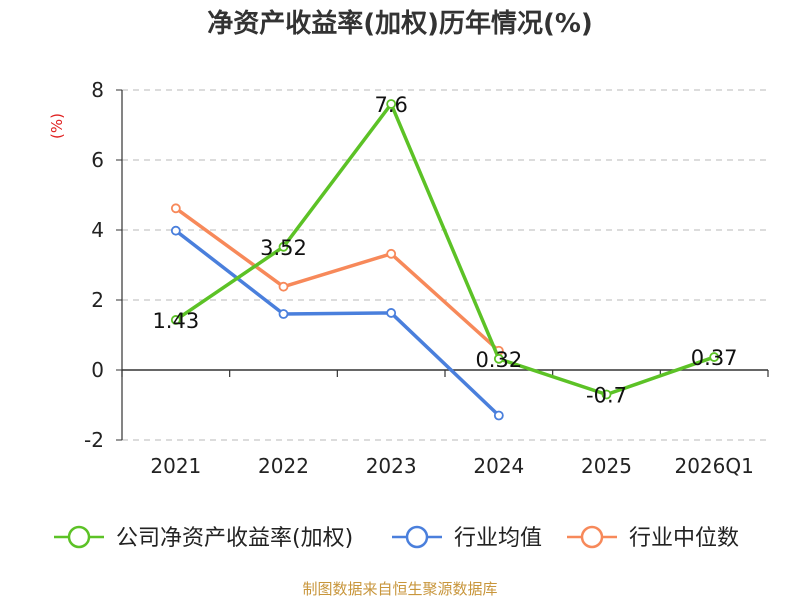 The height and width of the screenshot is (600, 800). What do you see at coordinates (498, 466) in the screenshot?
I see `x-tick-label: 2024` at bounding box center [498, 466].